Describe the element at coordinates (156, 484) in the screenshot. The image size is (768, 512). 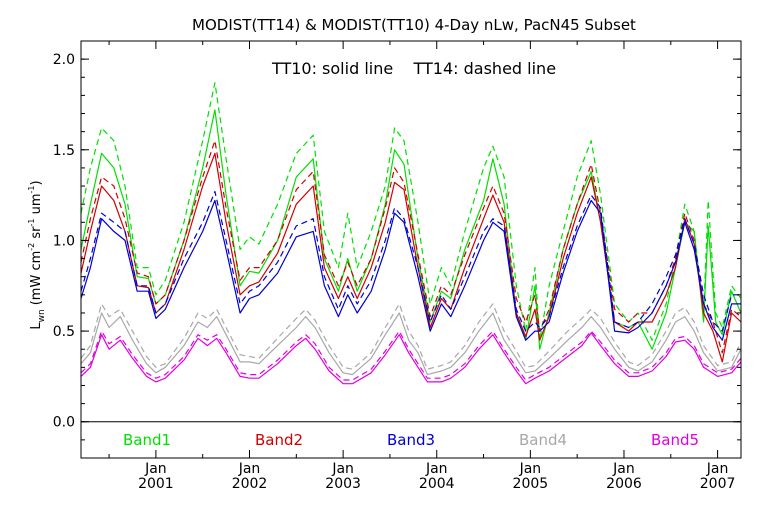
I see `x-tick-year: 2001` at that location.